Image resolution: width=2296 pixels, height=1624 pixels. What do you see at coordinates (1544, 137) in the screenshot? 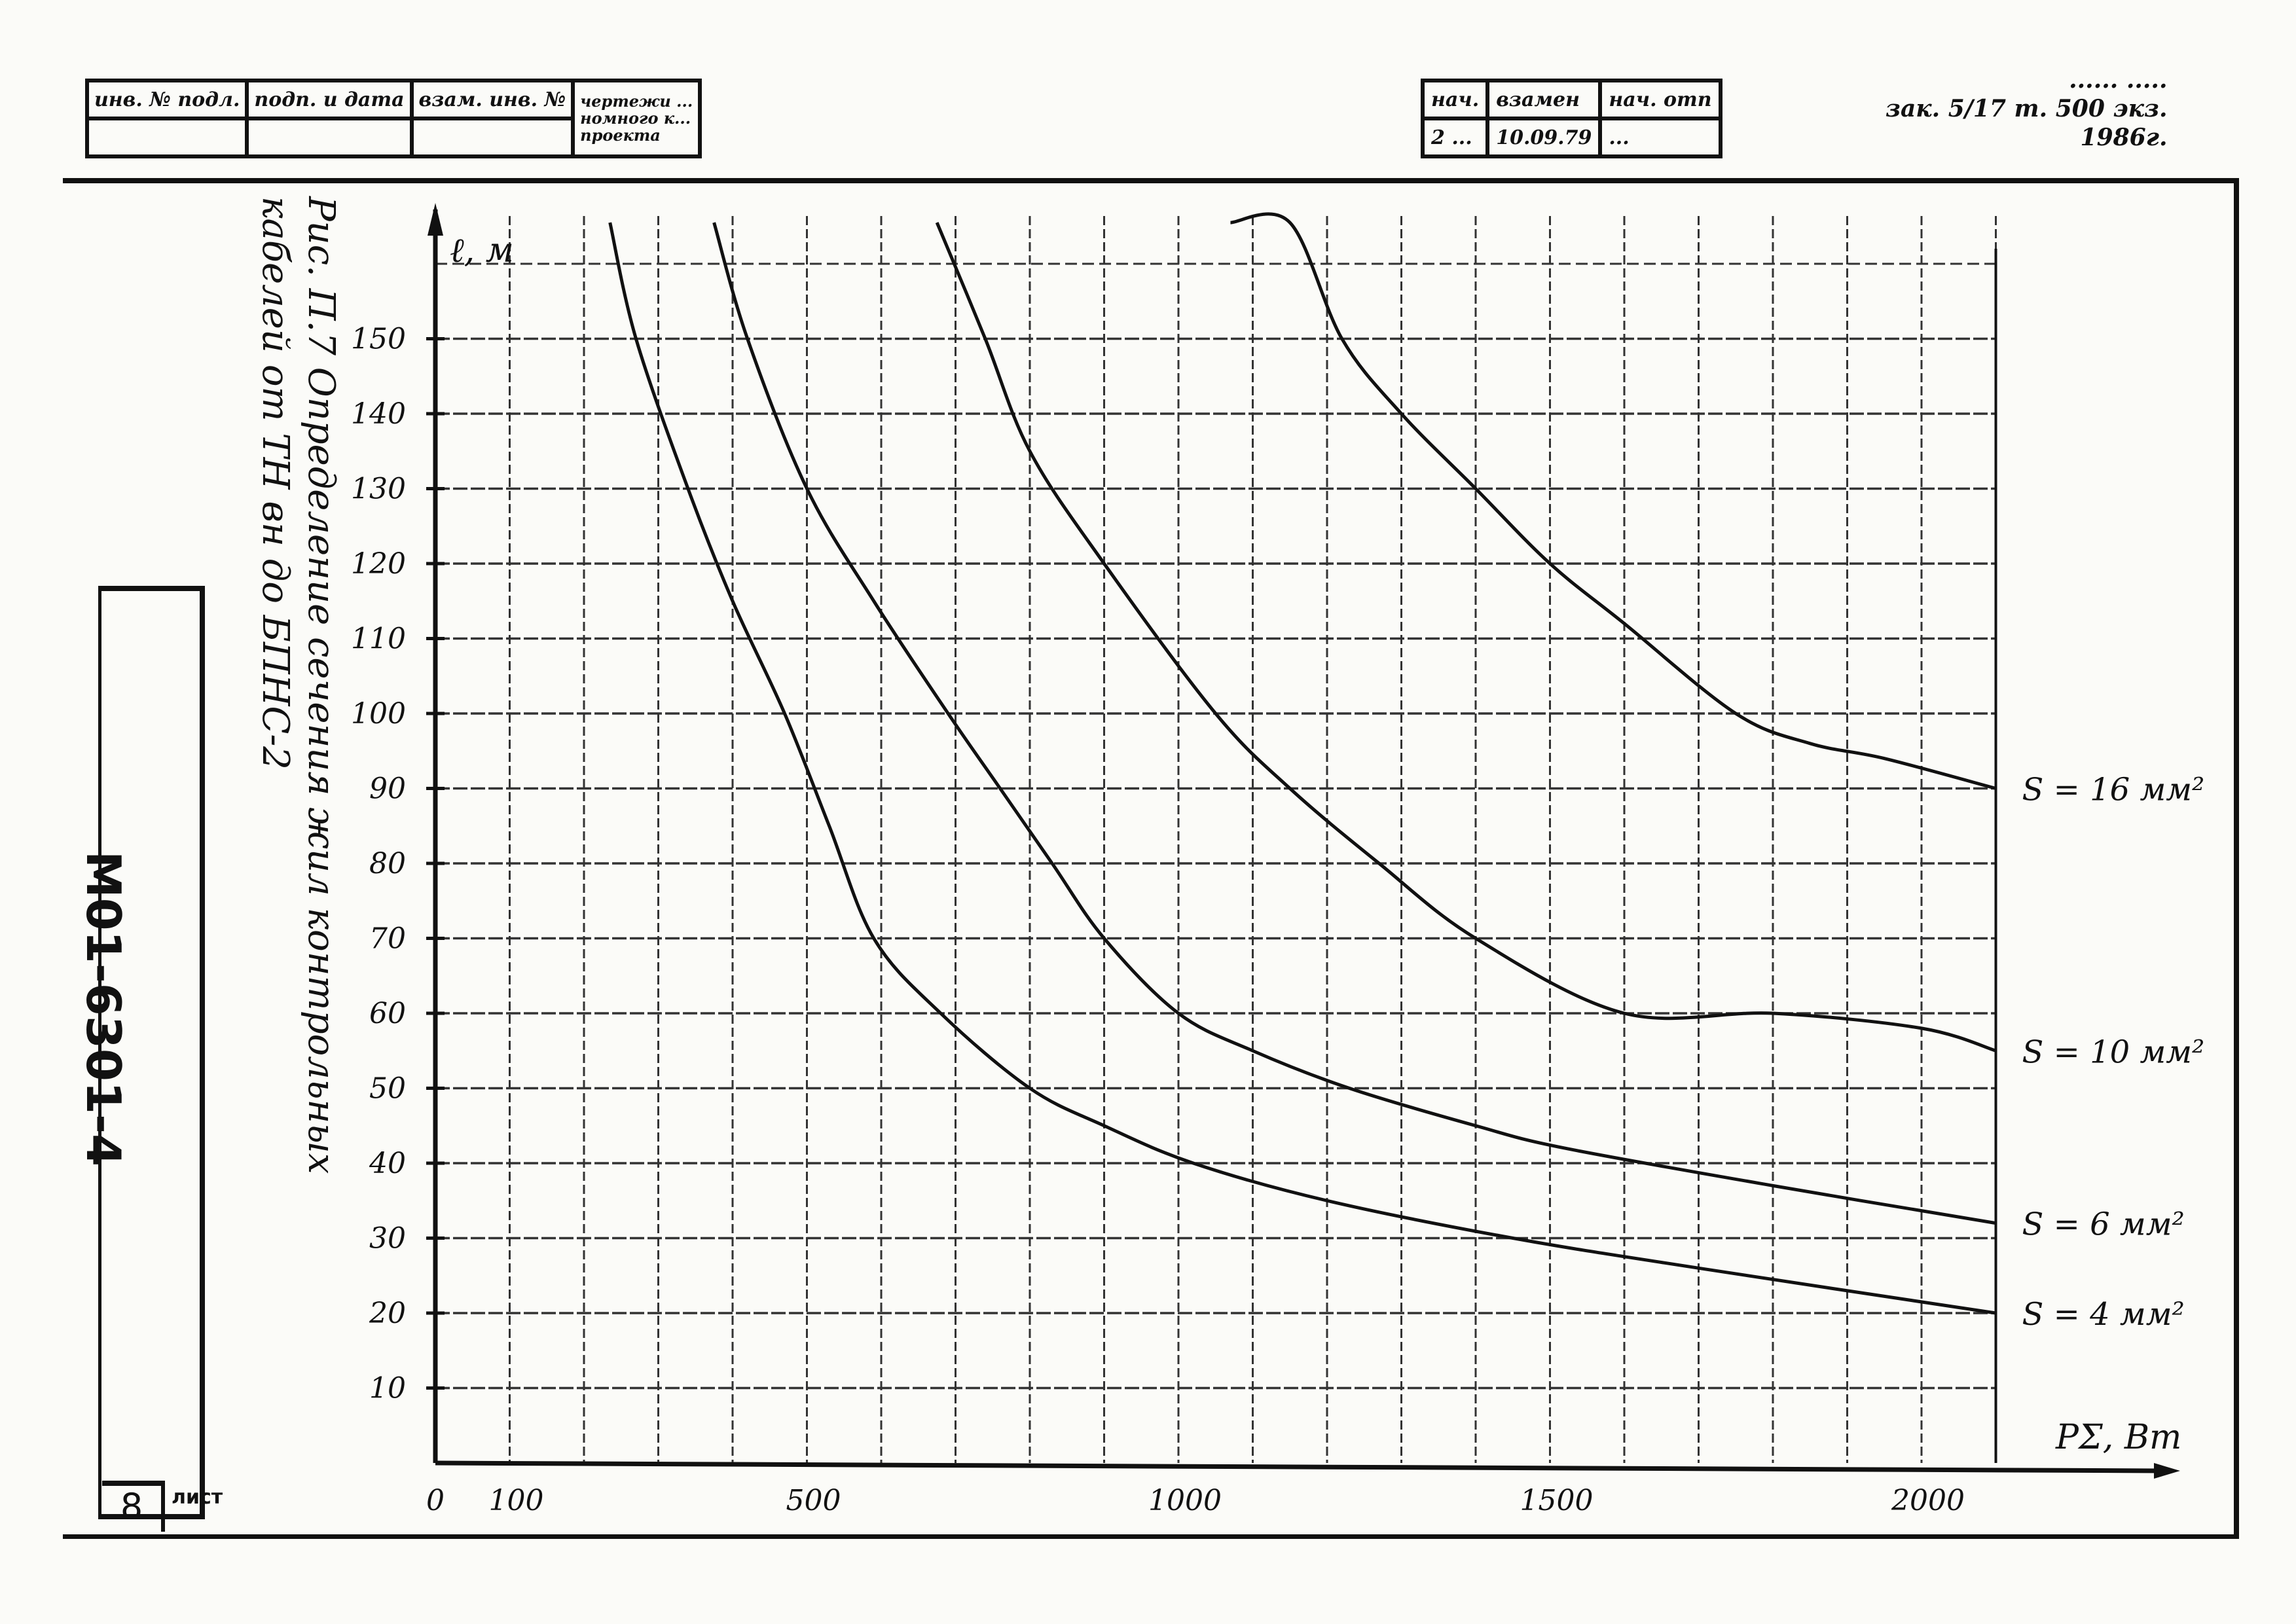
I see `stamp-cell-date: 10.09.79` at bounding box center [1544, 137].